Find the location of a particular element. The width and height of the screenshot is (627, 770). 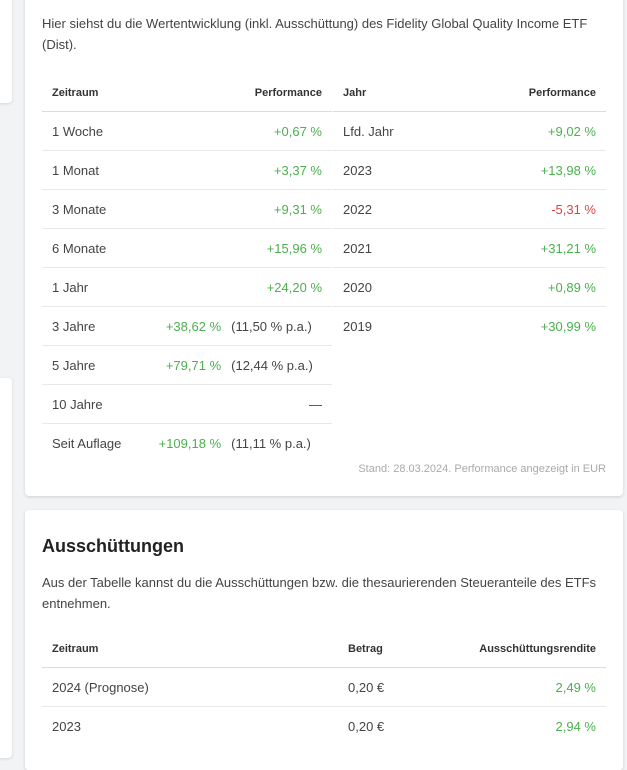

period-cell: 3 Monate is located at coordinates (91, 209).